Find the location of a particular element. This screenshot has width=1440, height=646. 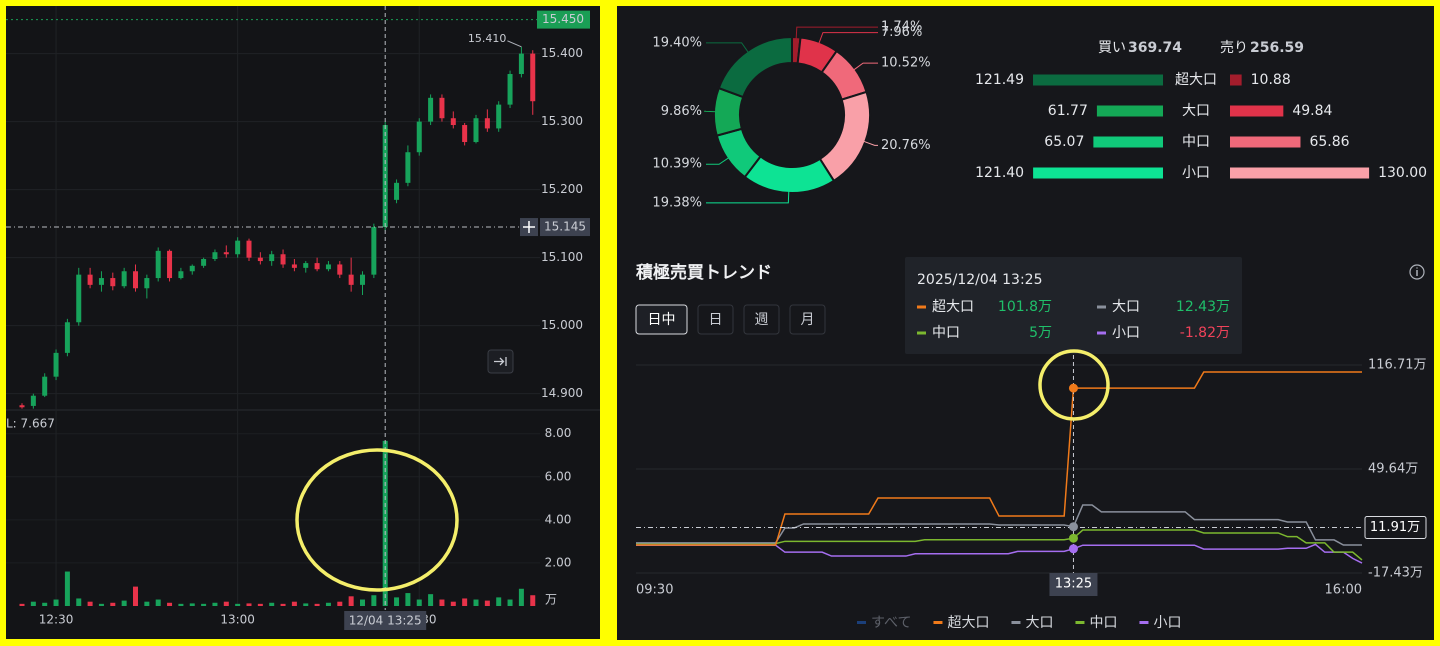

tooltip-value: 101.8万 is located at coordinates (1025, 307).